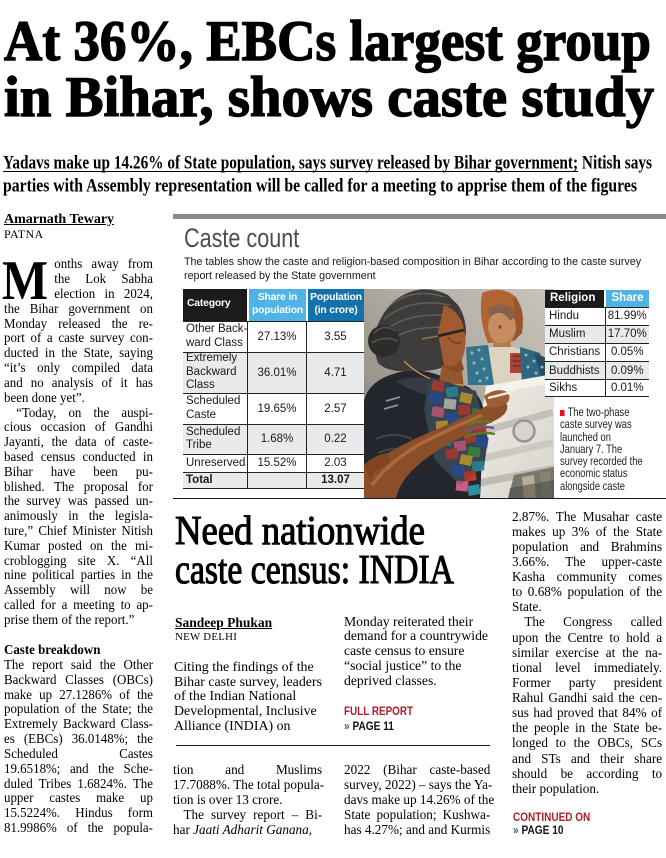 Image resolution: width=666 pixels, height=858 pixels. What do you see at coordinates (300, 530) in the screenshot?
I see `svg-text: Need nationwide` at bounding box center [300, 530].